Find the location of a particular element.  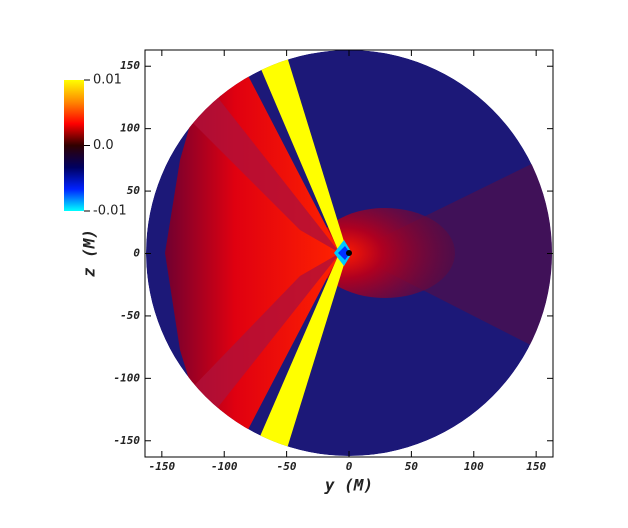

x-tick-label: 50 is located at coordinates (412, 466).